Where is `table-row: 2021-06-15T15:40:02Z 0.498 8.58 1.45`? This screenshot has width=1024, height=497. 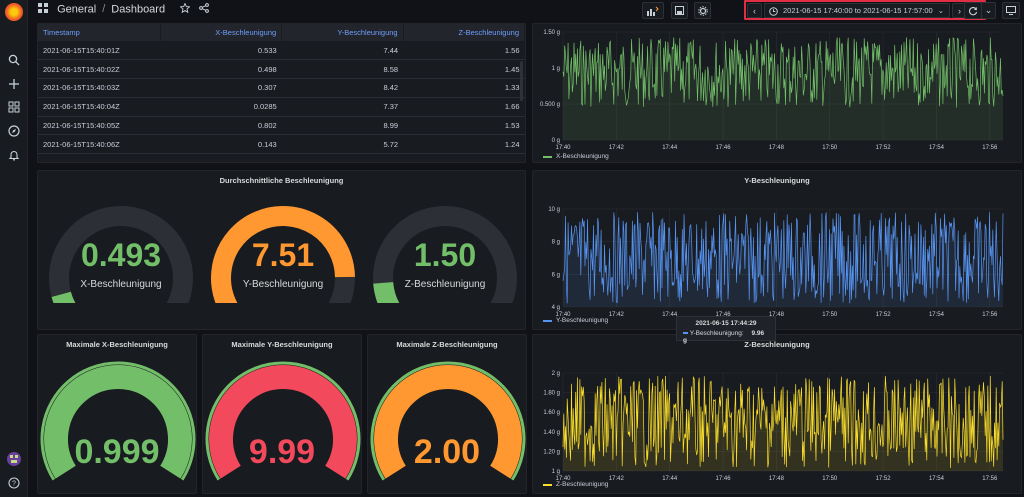 table-row: 2021-06-15T15:40:02Z 0.498 8.58 1.45 is located at coordinates (281, 69).